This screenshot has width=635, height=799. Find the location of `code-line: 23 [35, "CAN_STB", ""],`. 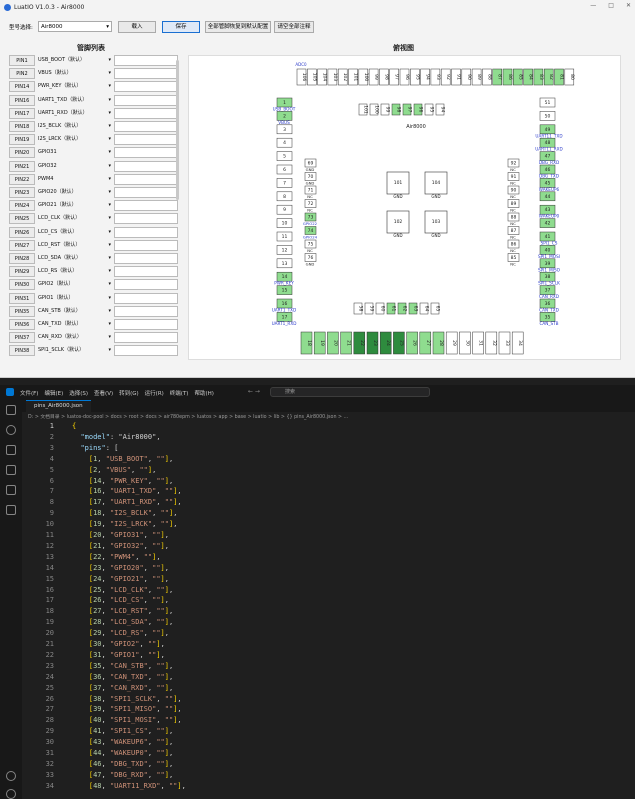

code-line: 23 [35, "CAN_STB", ""], is located at coordinates (328, 666).